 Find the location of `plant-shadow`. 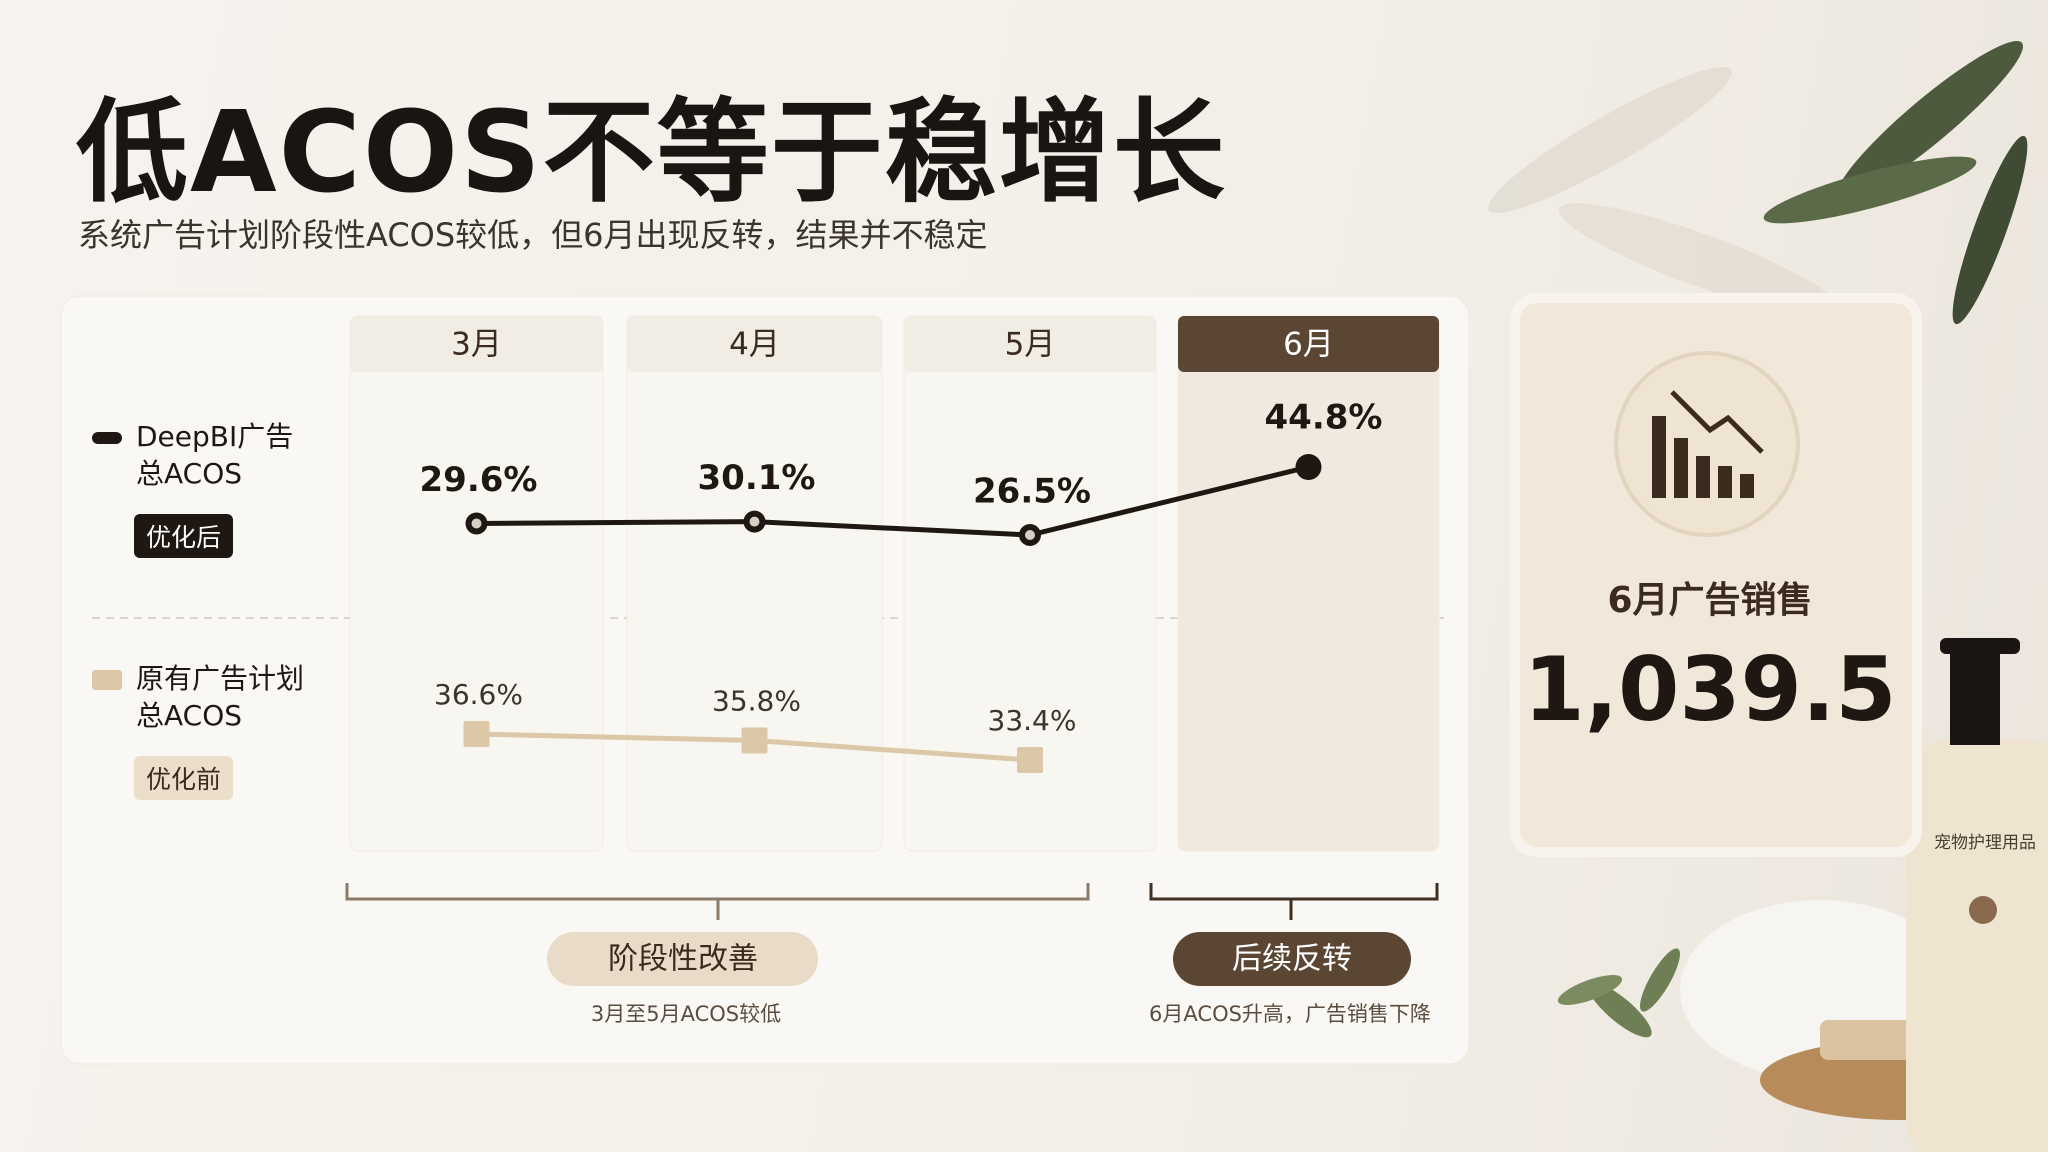

plant-shadow is located at coordinates (1665, 191).